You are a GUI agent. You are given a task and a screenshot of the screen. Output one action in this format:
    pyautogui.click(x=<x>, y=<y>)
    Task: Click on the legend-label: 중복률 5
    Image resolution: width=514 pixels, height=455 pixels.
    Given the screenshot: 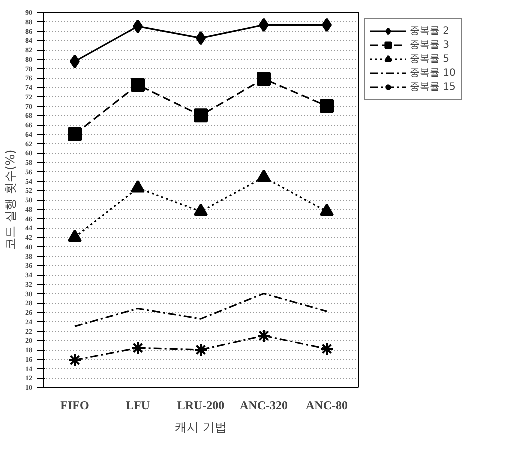 What is the action you would take?
    pyautogui.click(x=430, y=59)
    